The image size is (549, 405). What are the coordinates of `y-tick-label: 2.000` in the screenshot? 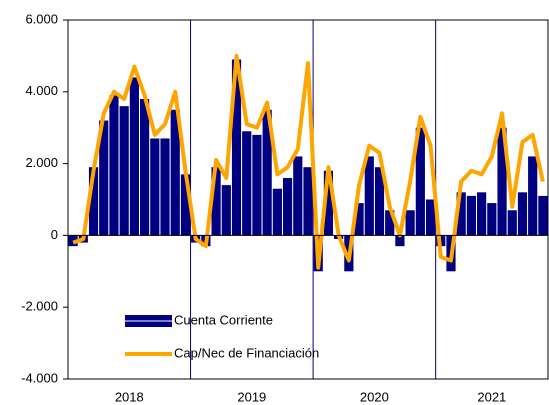 It's located at (41, 162).